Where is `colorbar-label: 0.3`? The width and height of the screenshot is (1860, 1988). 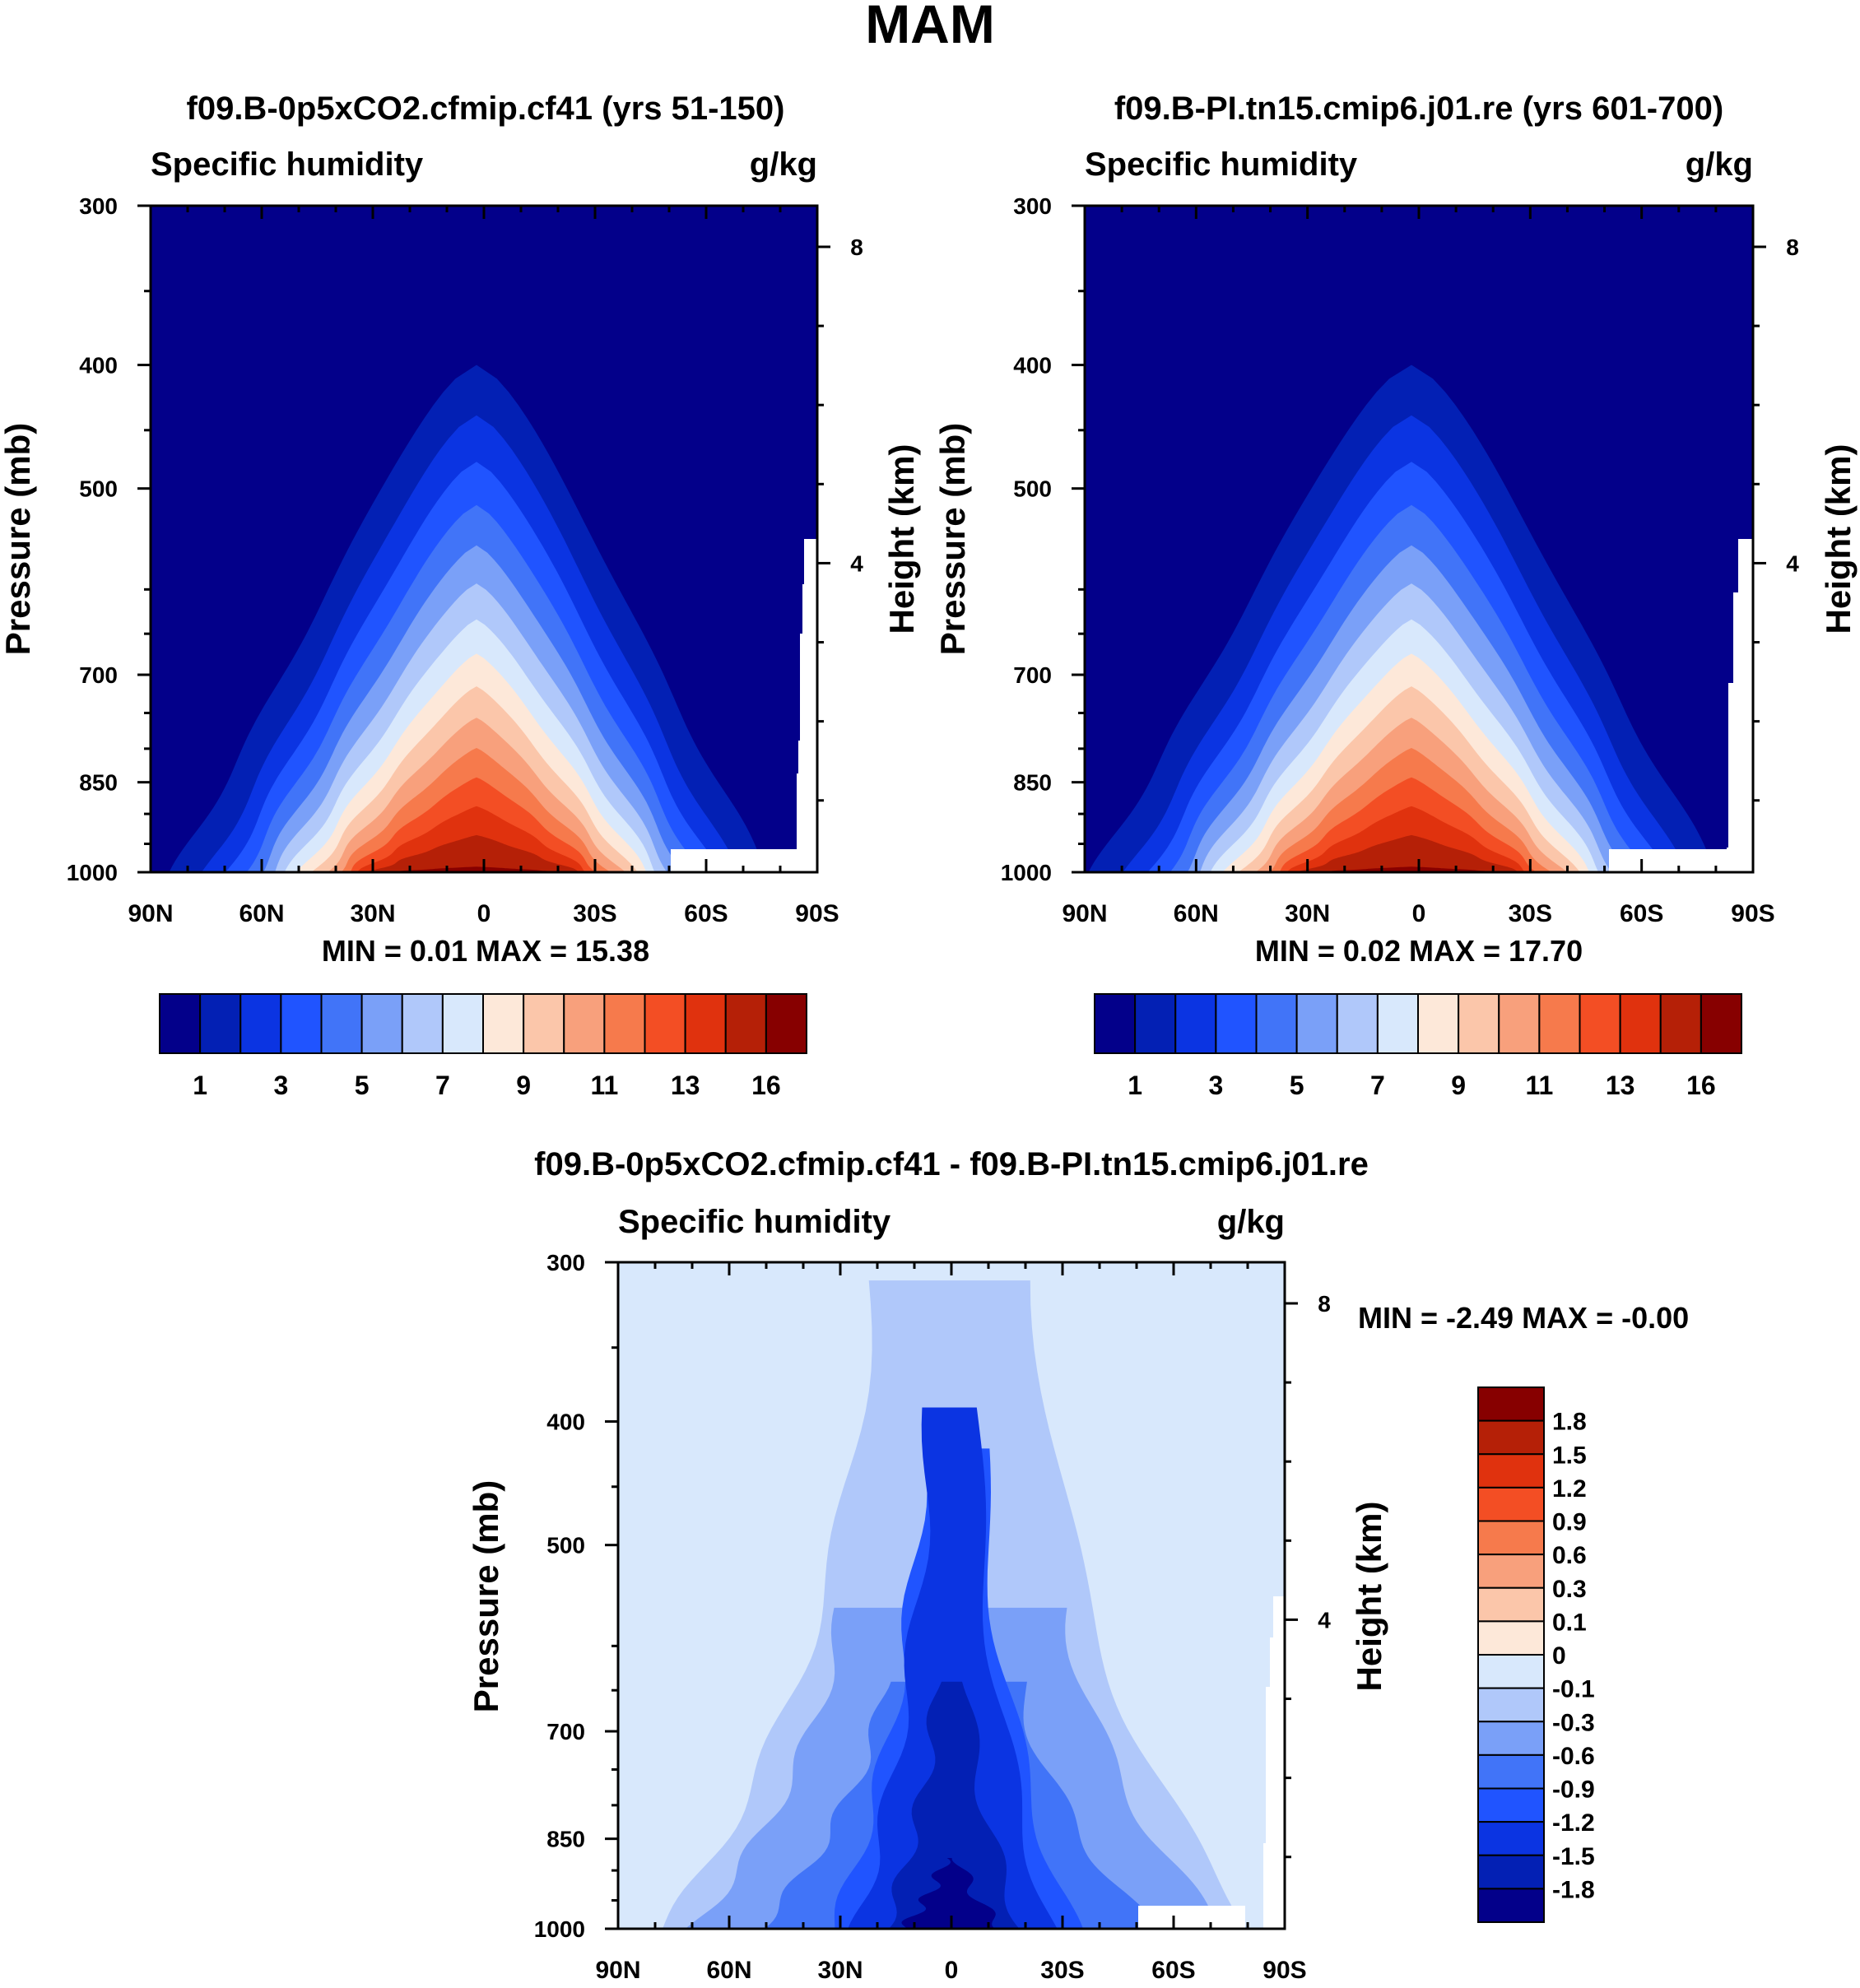
colorbar-label: 0.3 is located at coordinates (1569, 1589).